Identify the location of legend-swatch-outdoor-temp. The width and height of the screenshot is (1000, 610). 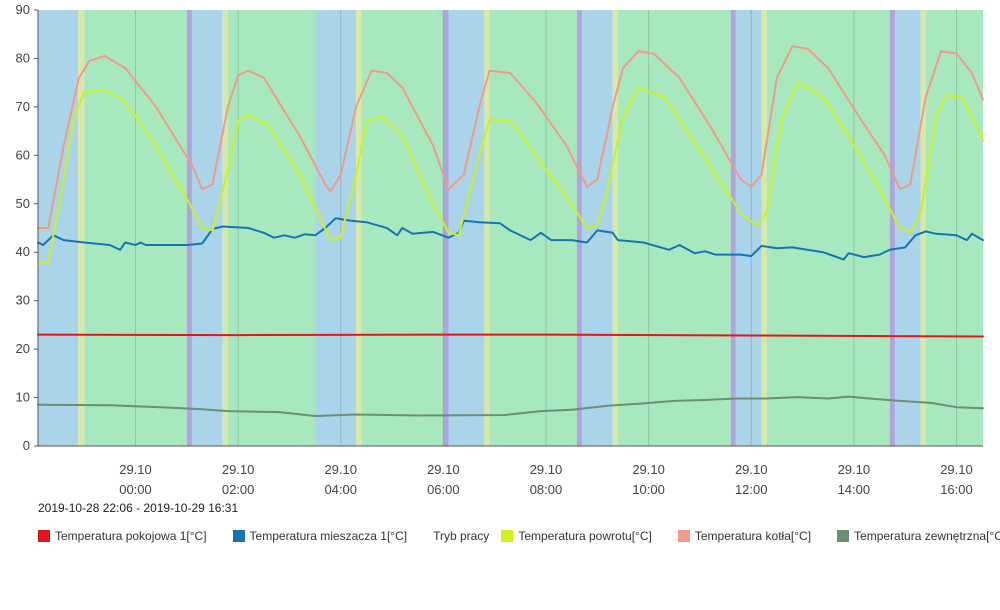
(843, 536).